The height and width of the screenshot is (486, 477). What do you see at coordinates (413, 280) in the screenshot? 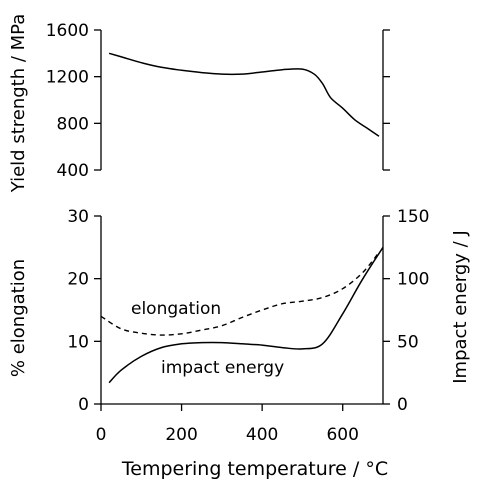
I see `right-y-tick-label: 100` at bounding box center [413, 280].